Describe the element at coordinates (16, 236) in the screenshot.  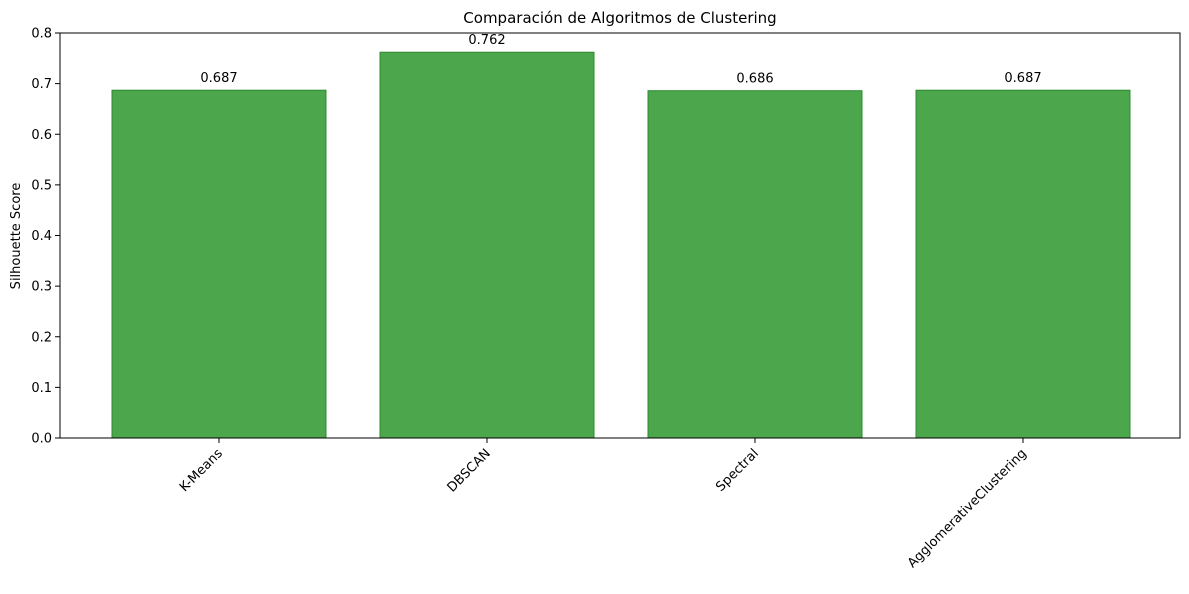
I see `y-axis-label: Silhouette Score` at that location.